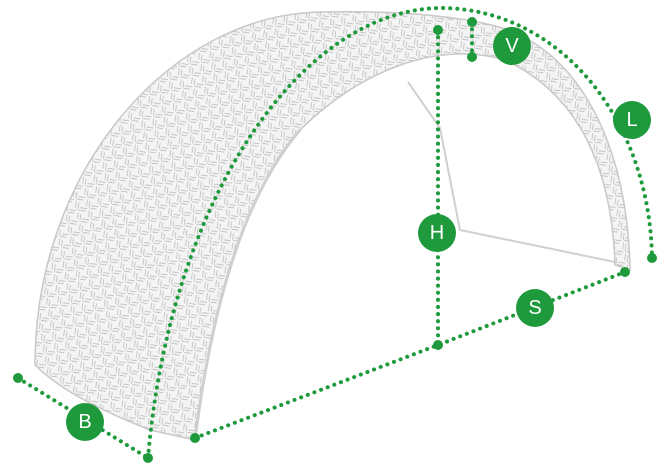 This screenshot has width=665, height=466. I want to click on label-v: V, so click(512, 46).